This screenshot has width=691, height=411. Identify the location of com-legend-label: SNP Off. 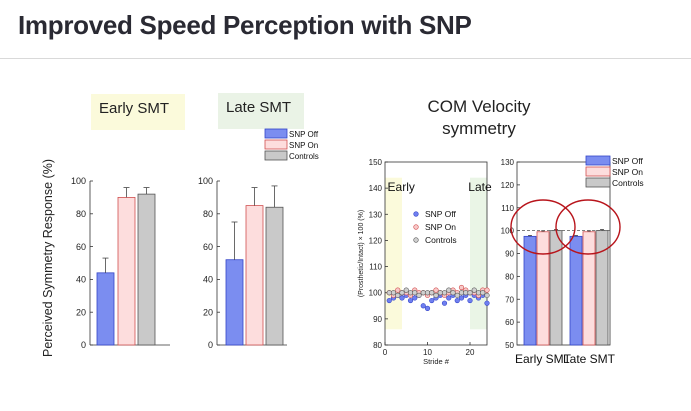
(628, 161).